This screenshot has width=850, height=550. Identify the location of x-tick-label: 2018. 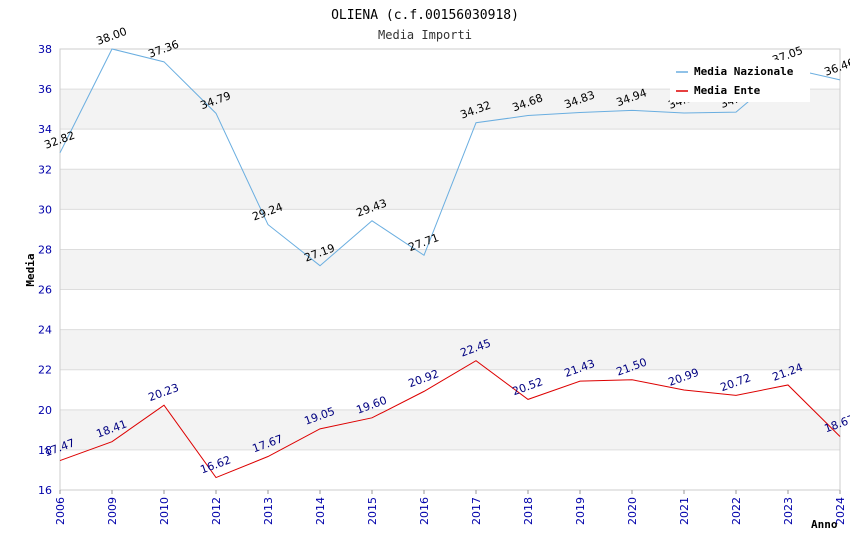
(528, 511).